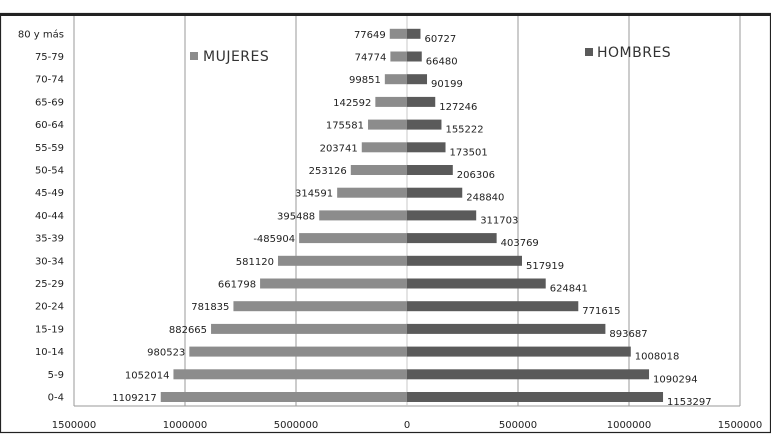 This screenshot has height=434, width=771. What do you see at coordinates (49, 193) in the screenshot?
I see `category-label: 45-49` at bounding box center [49, 193].